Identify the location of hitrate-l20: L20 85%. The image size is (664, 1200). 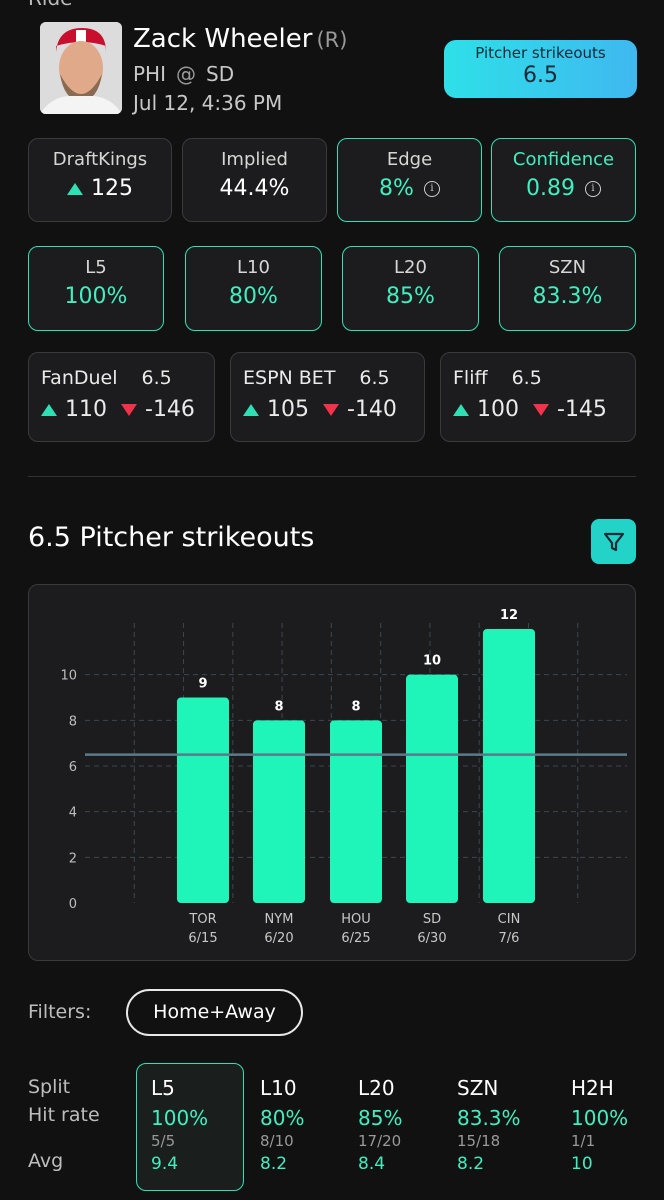
(410, 288).